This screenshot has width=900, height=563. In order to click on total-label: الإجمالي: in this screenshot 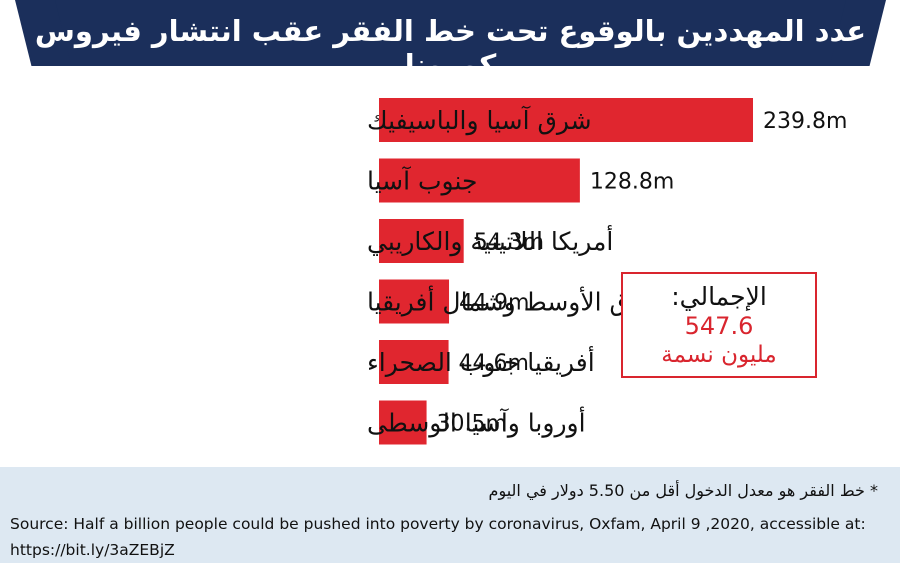, I will do `click(719, 296)`.